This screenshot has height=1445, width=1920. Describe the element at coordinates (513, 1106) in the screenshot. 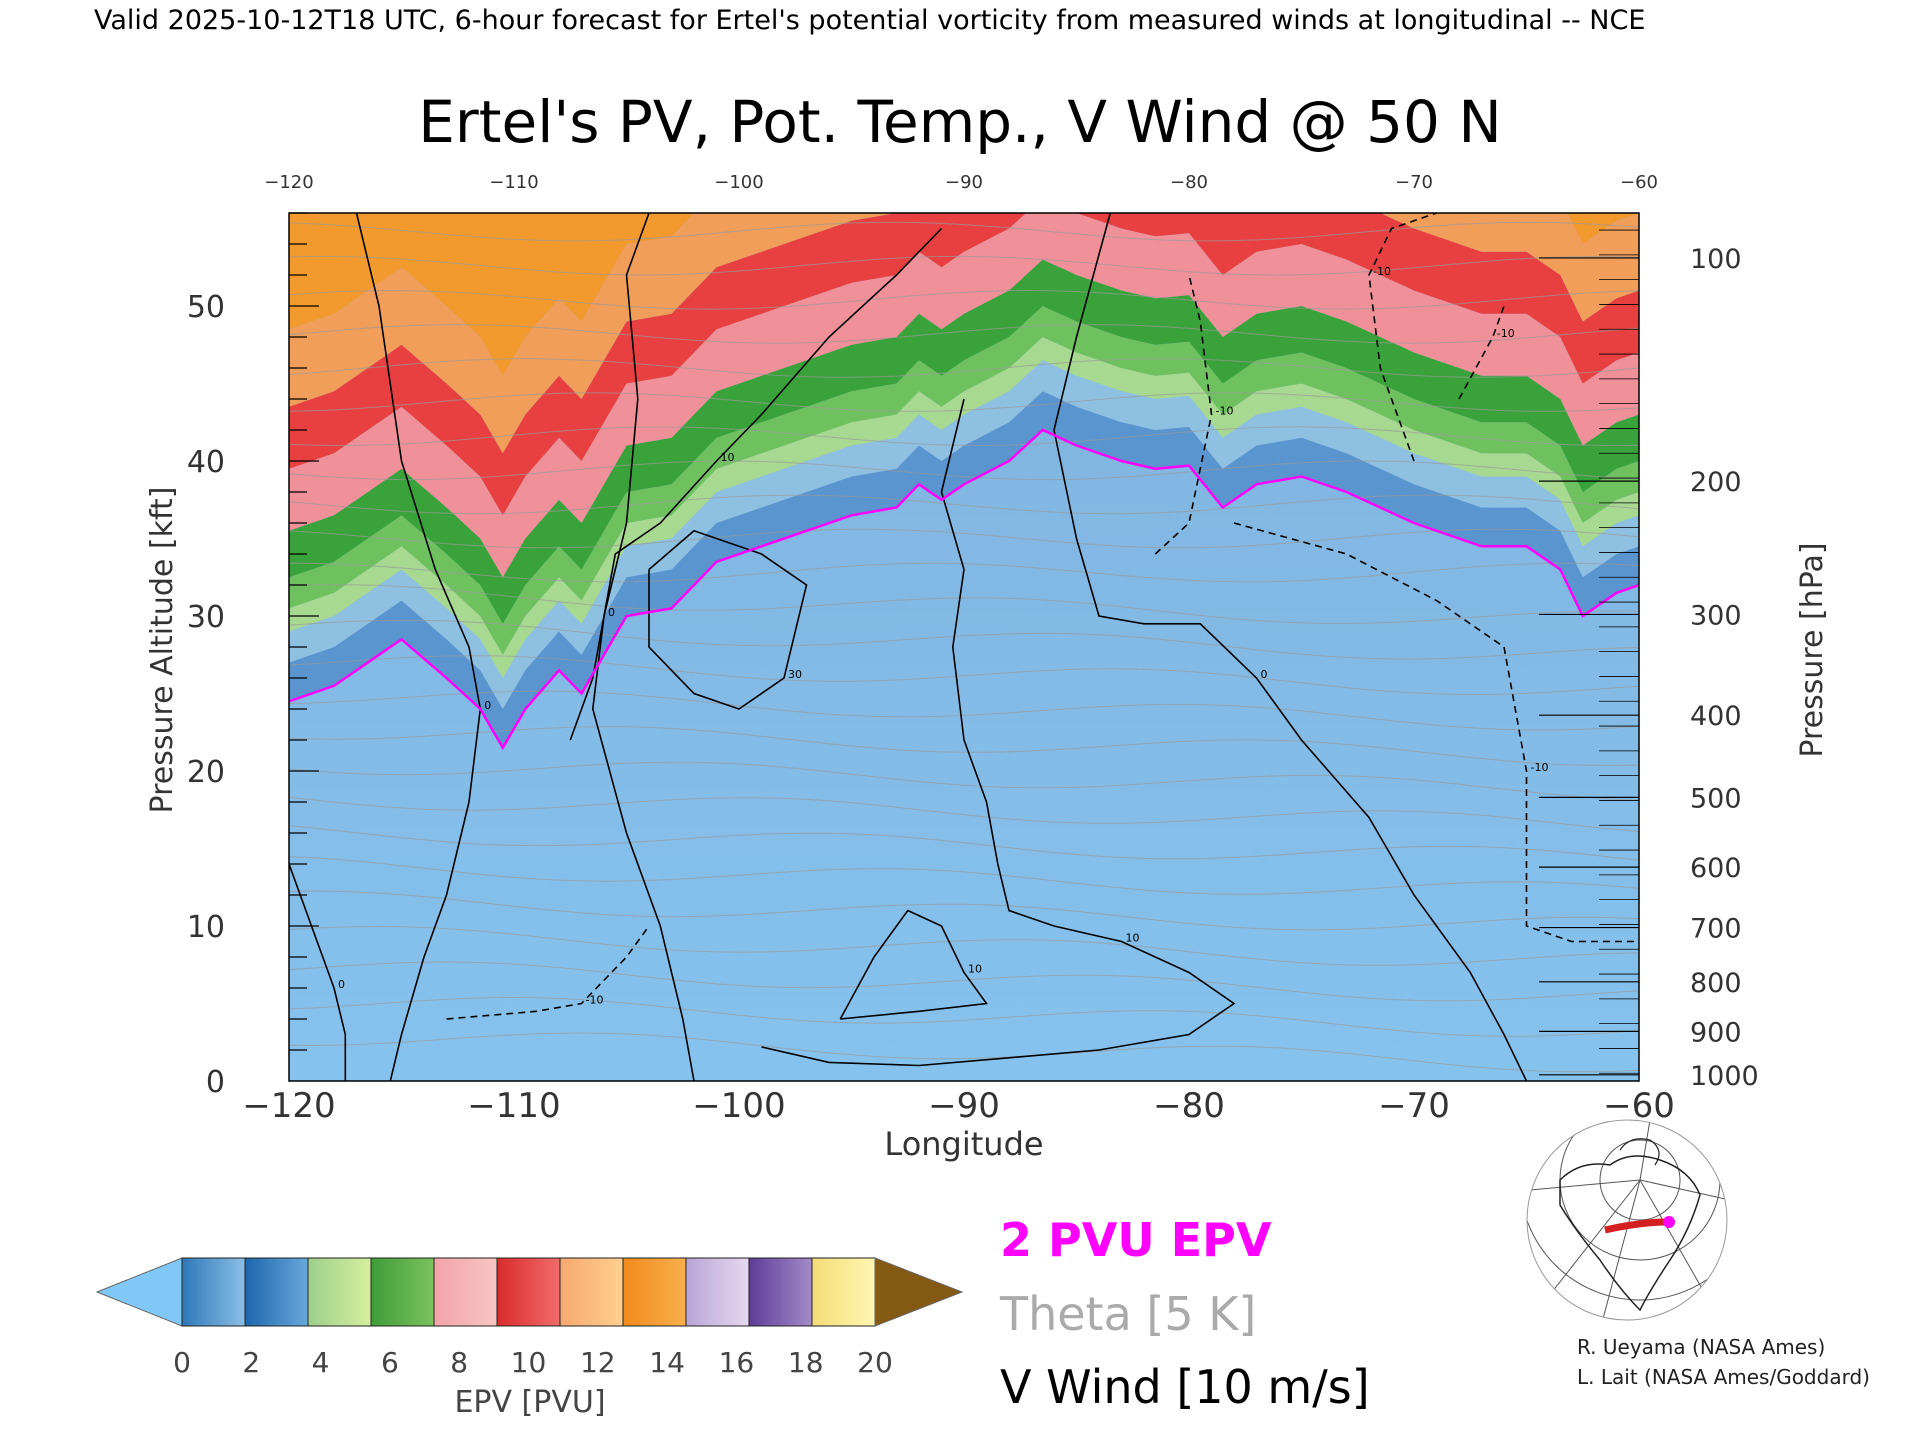

I see `x-bottom-tick-label: −110` at that location.